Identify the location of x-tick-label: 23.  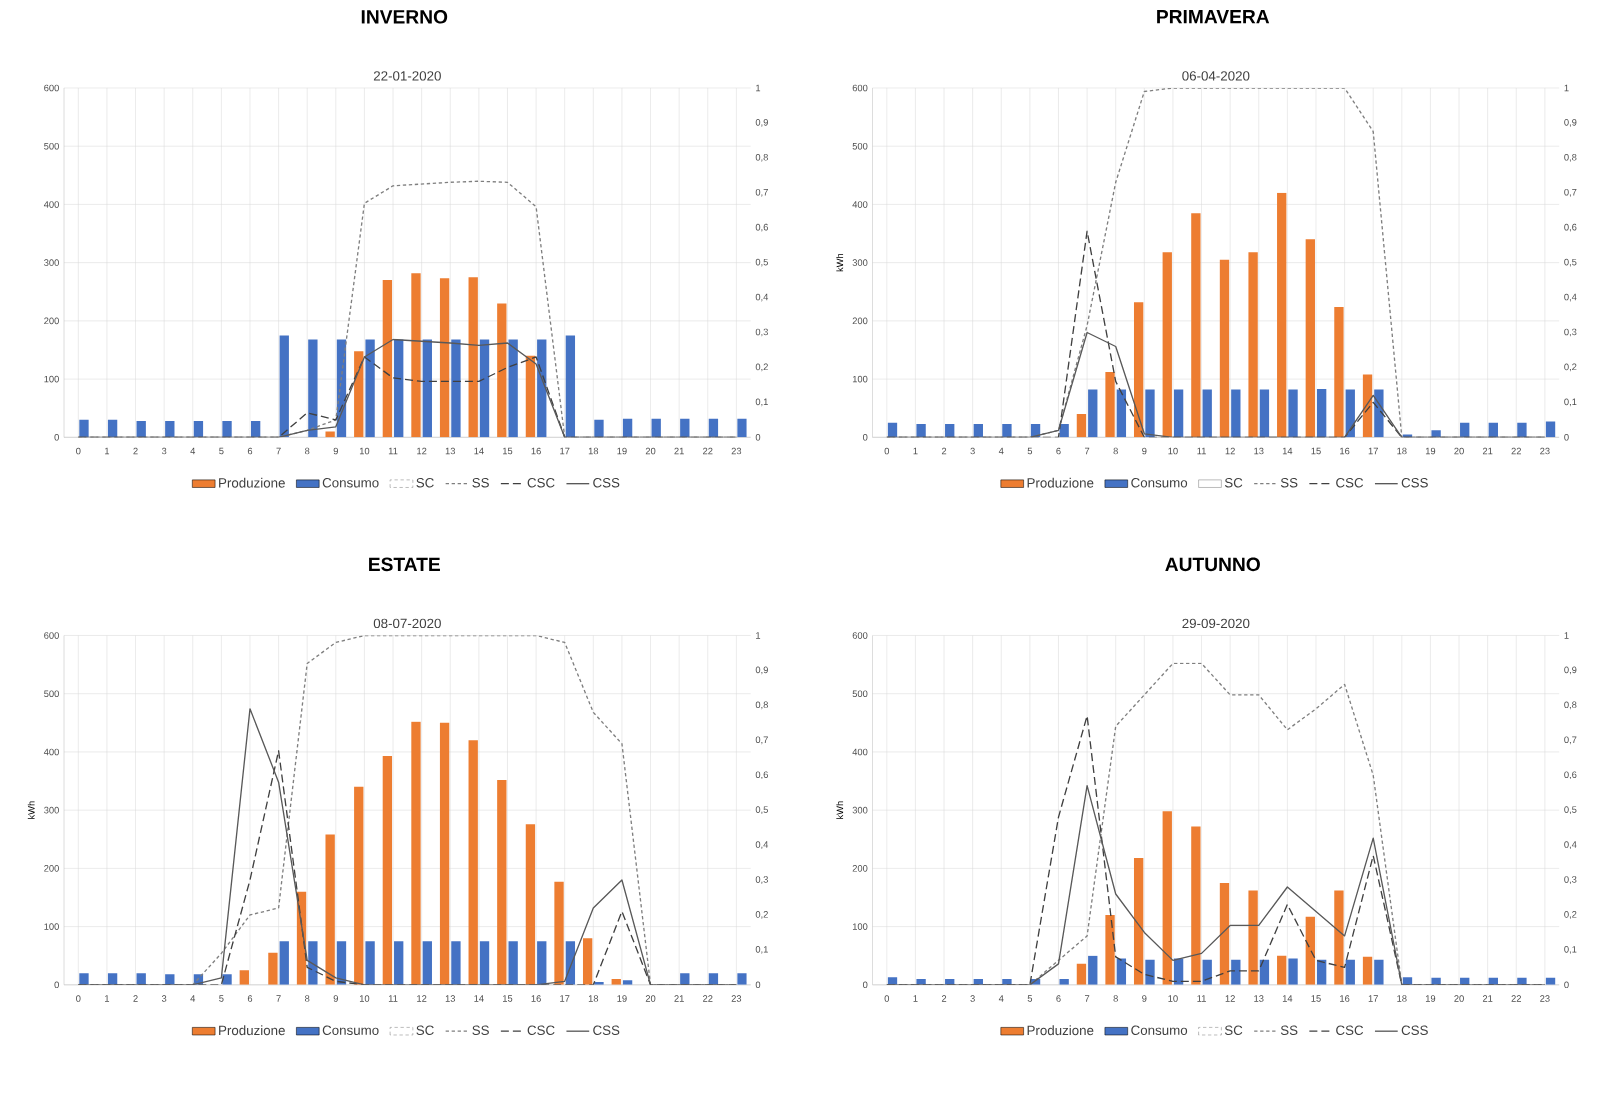
(736, 998).